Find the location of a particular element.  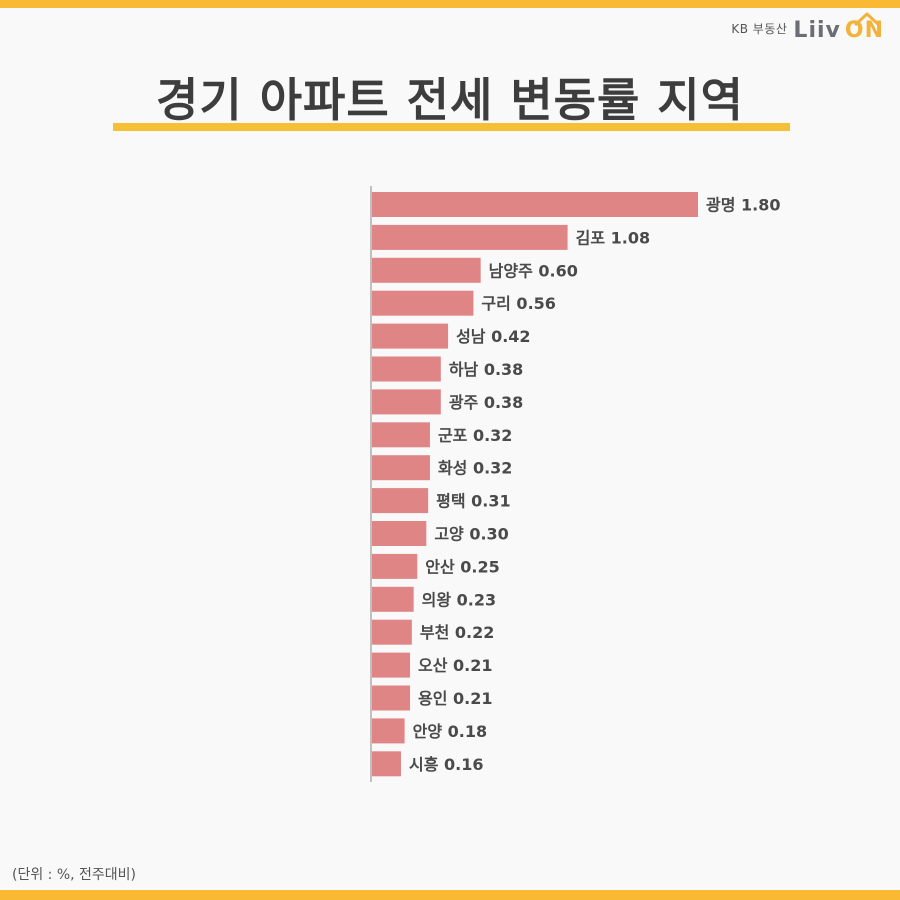

data-label-15: 오산 0.21 is located at coordinates (455, 665).